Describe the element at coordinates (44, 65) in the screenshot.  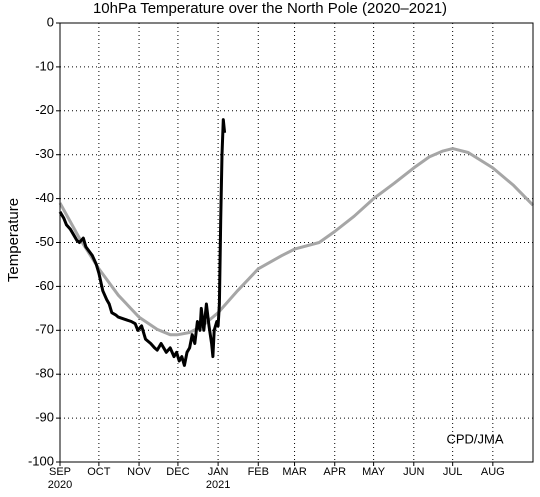
I see `y-tick-label: -10` at that location.